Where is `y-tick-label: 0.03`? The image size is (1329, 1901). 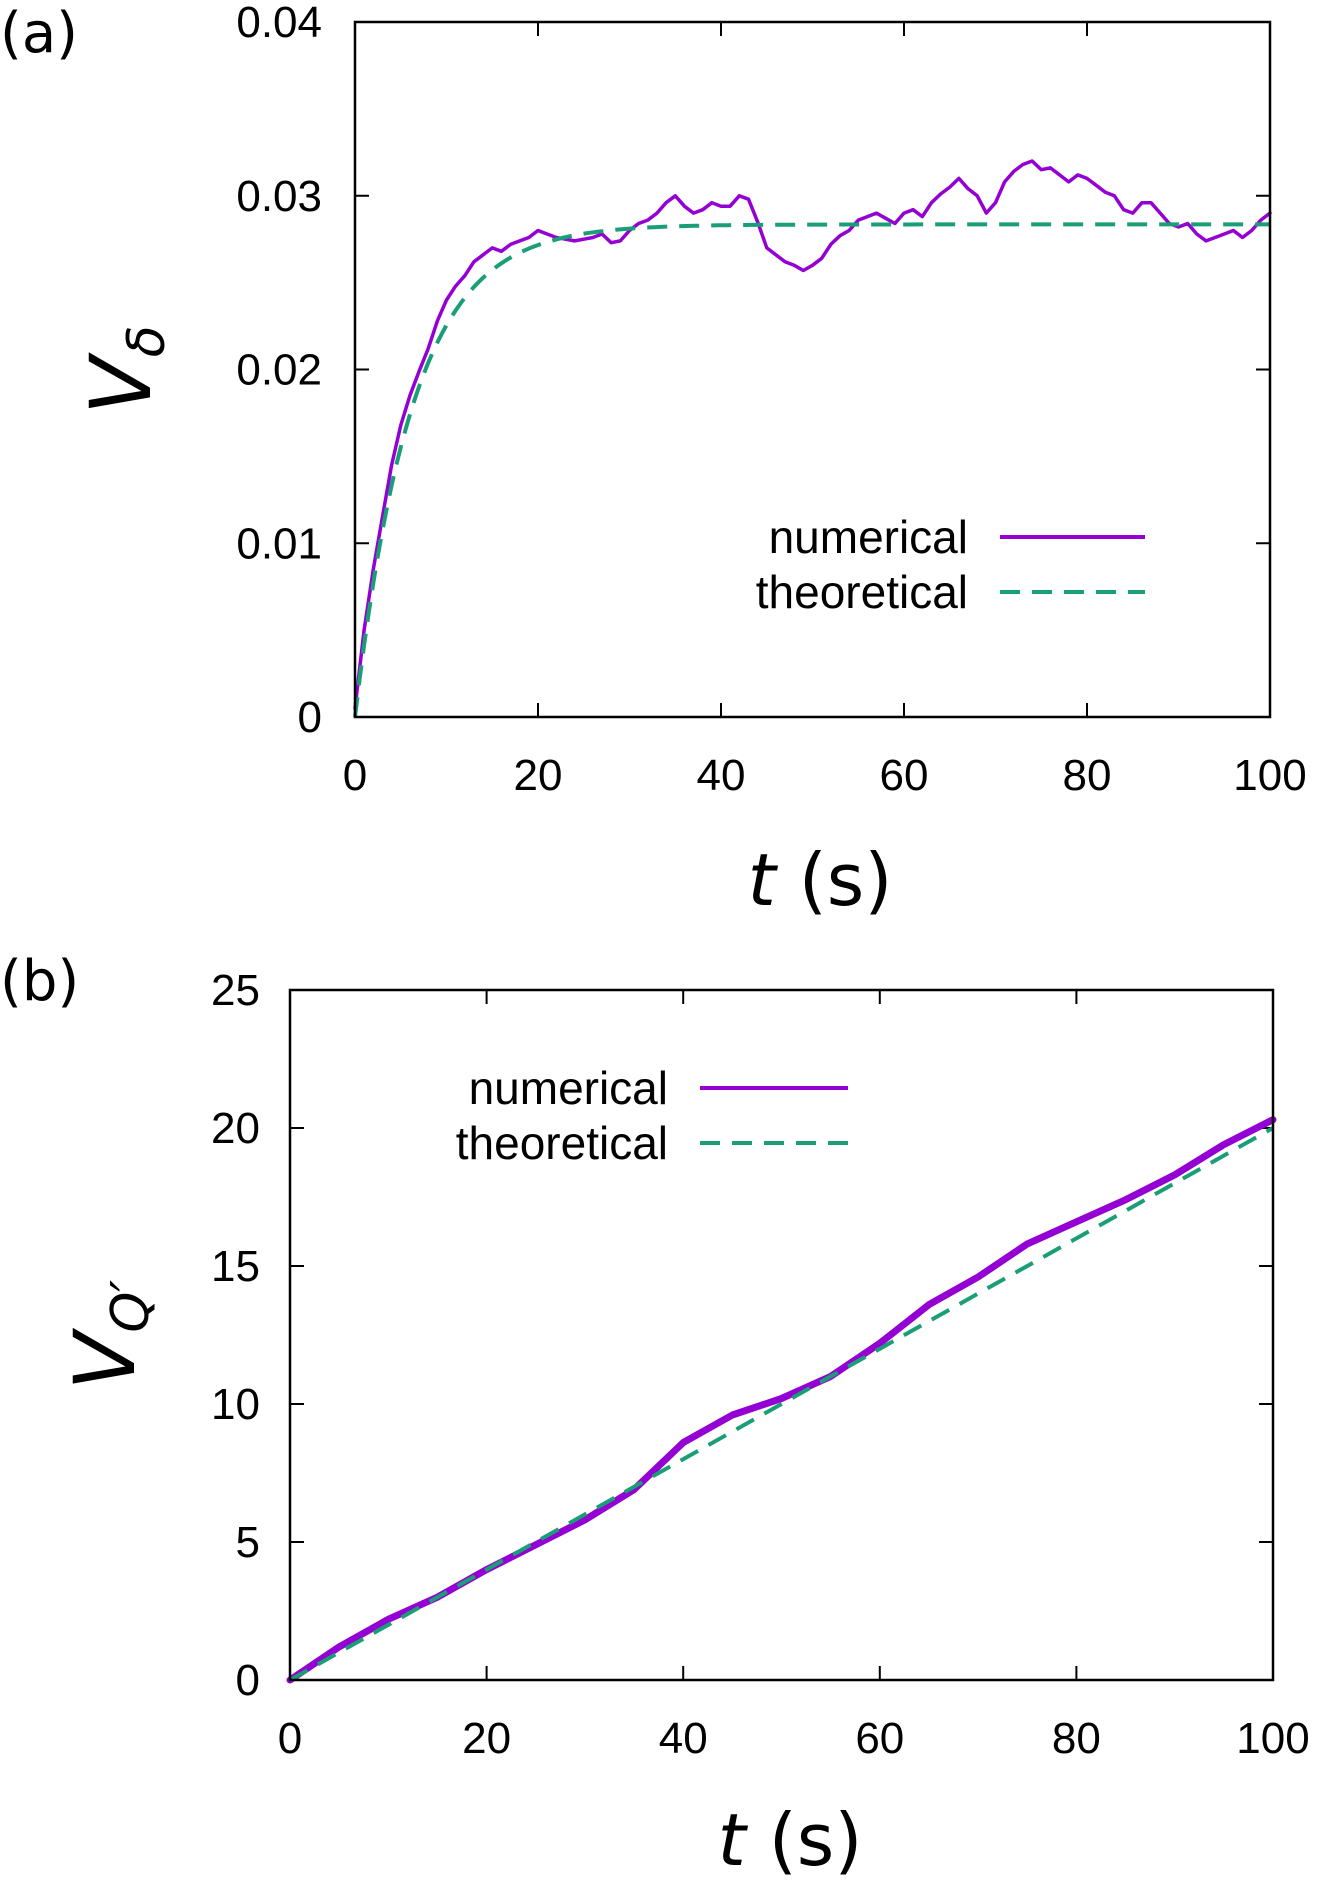 y-tick-label: 0.03 is located at coordinates (279, 196).